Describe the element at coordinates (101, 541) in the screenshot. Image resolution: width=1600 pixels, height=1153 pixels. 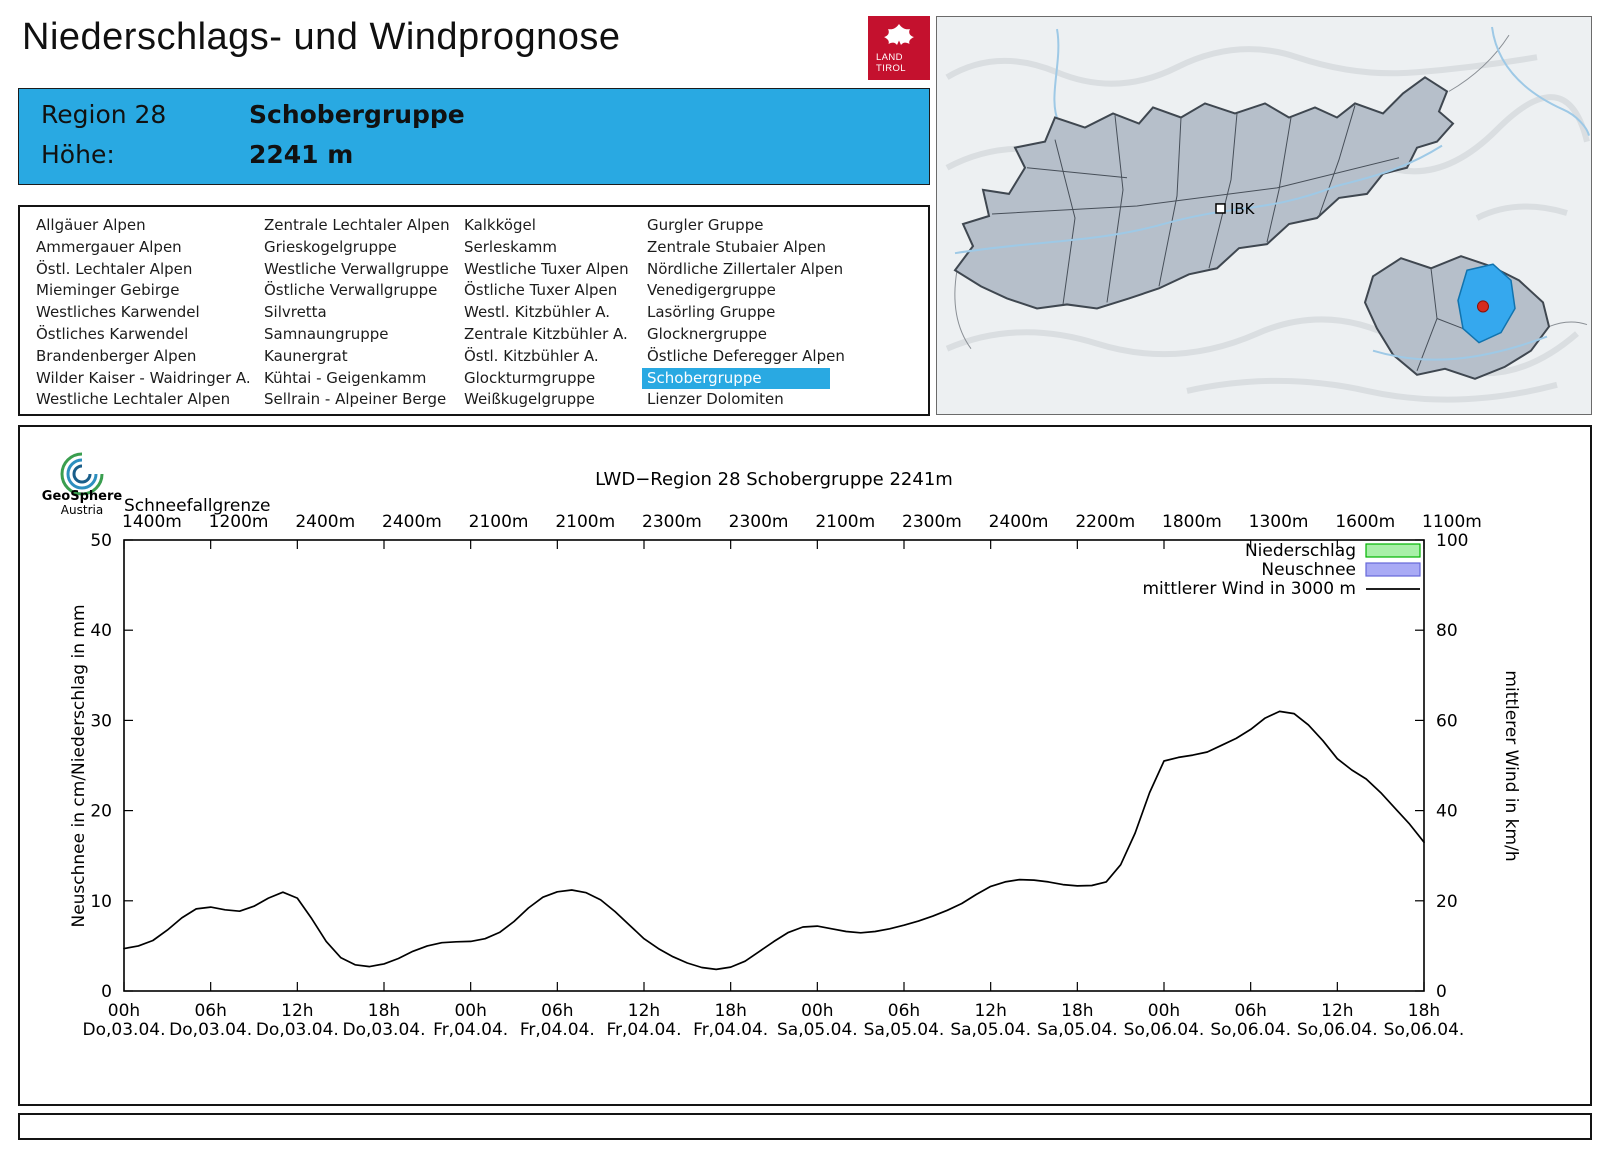
I see `svg-text: 50` at that location.